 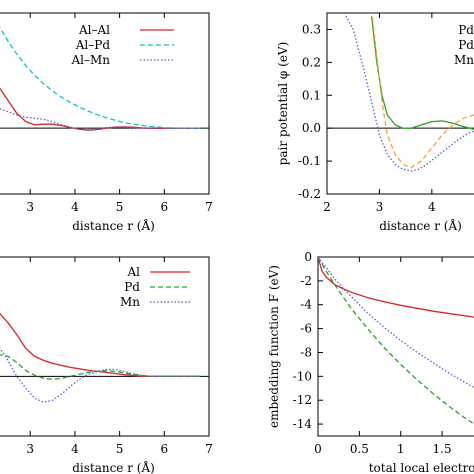 What do you see at coordinates (133, 272) in the screenshot?
I see `legend-label: Al` at bounding box center [133, 272].